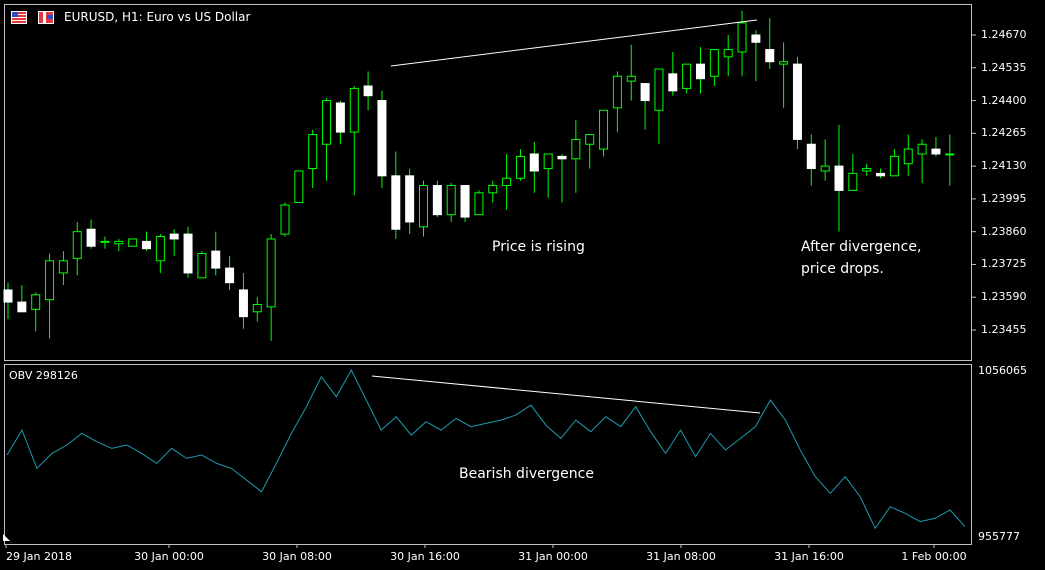 This screenshot has height=570, width=1045. What do you see at coordinates (999, 536) in the screenshot?
I see `obv-scale-label: 955777` at bounding box center [999, 536].